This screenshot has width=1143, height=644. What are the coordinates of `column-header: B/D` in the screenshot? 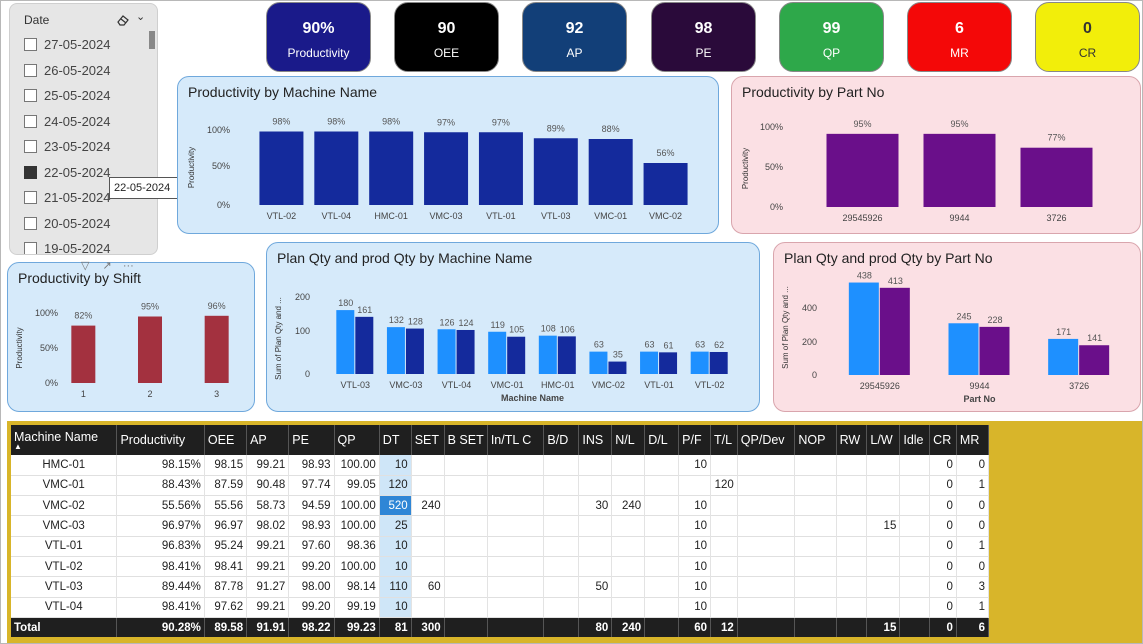 It's located at (561, 440).